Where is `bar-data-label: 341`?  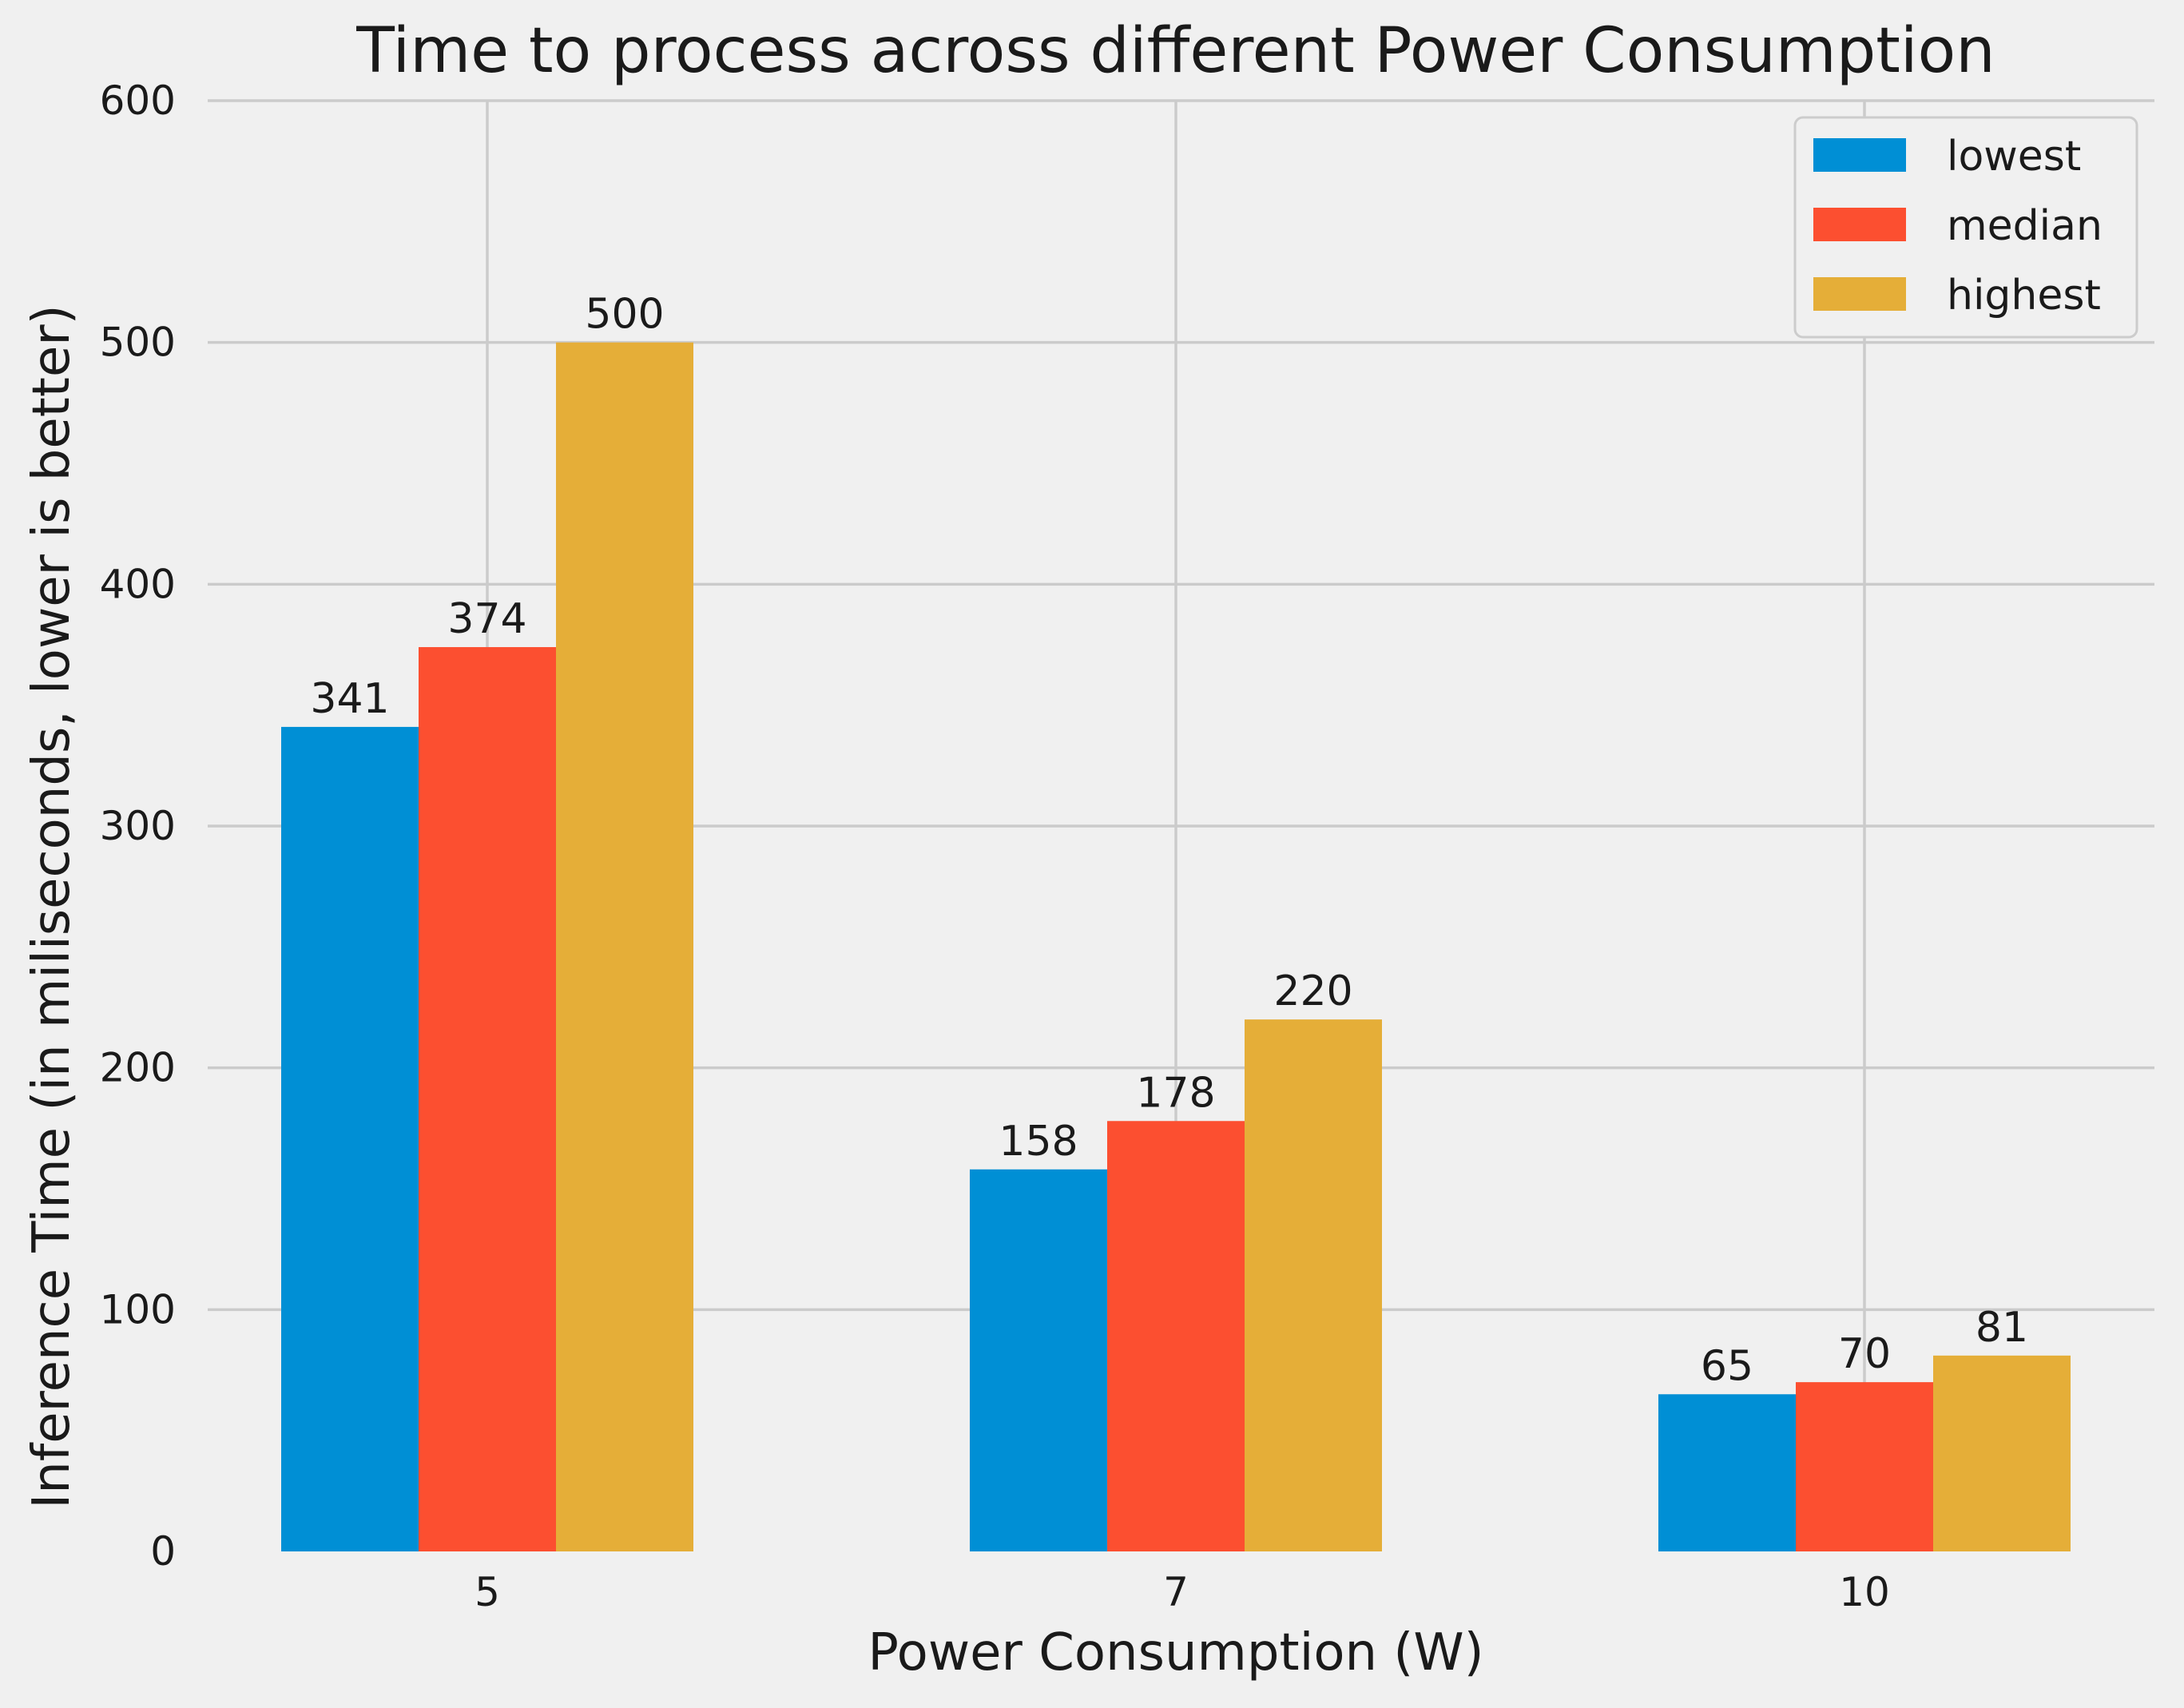
bar-data-label: 341 is located at coordinates (349, 699).